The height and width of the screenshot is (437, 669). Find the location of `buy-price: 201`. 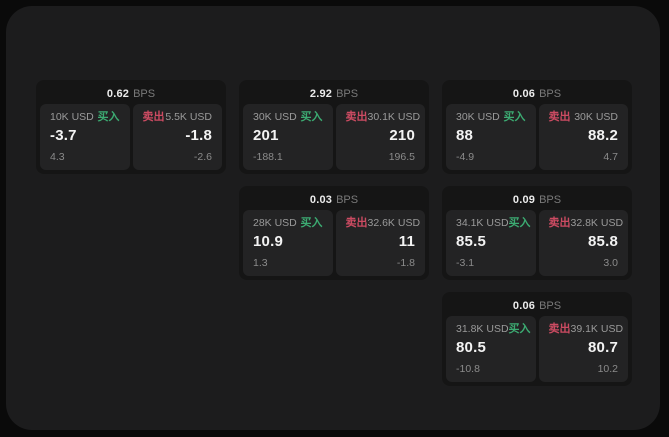

buy-price: 201 is located at coordinates (266, 136).